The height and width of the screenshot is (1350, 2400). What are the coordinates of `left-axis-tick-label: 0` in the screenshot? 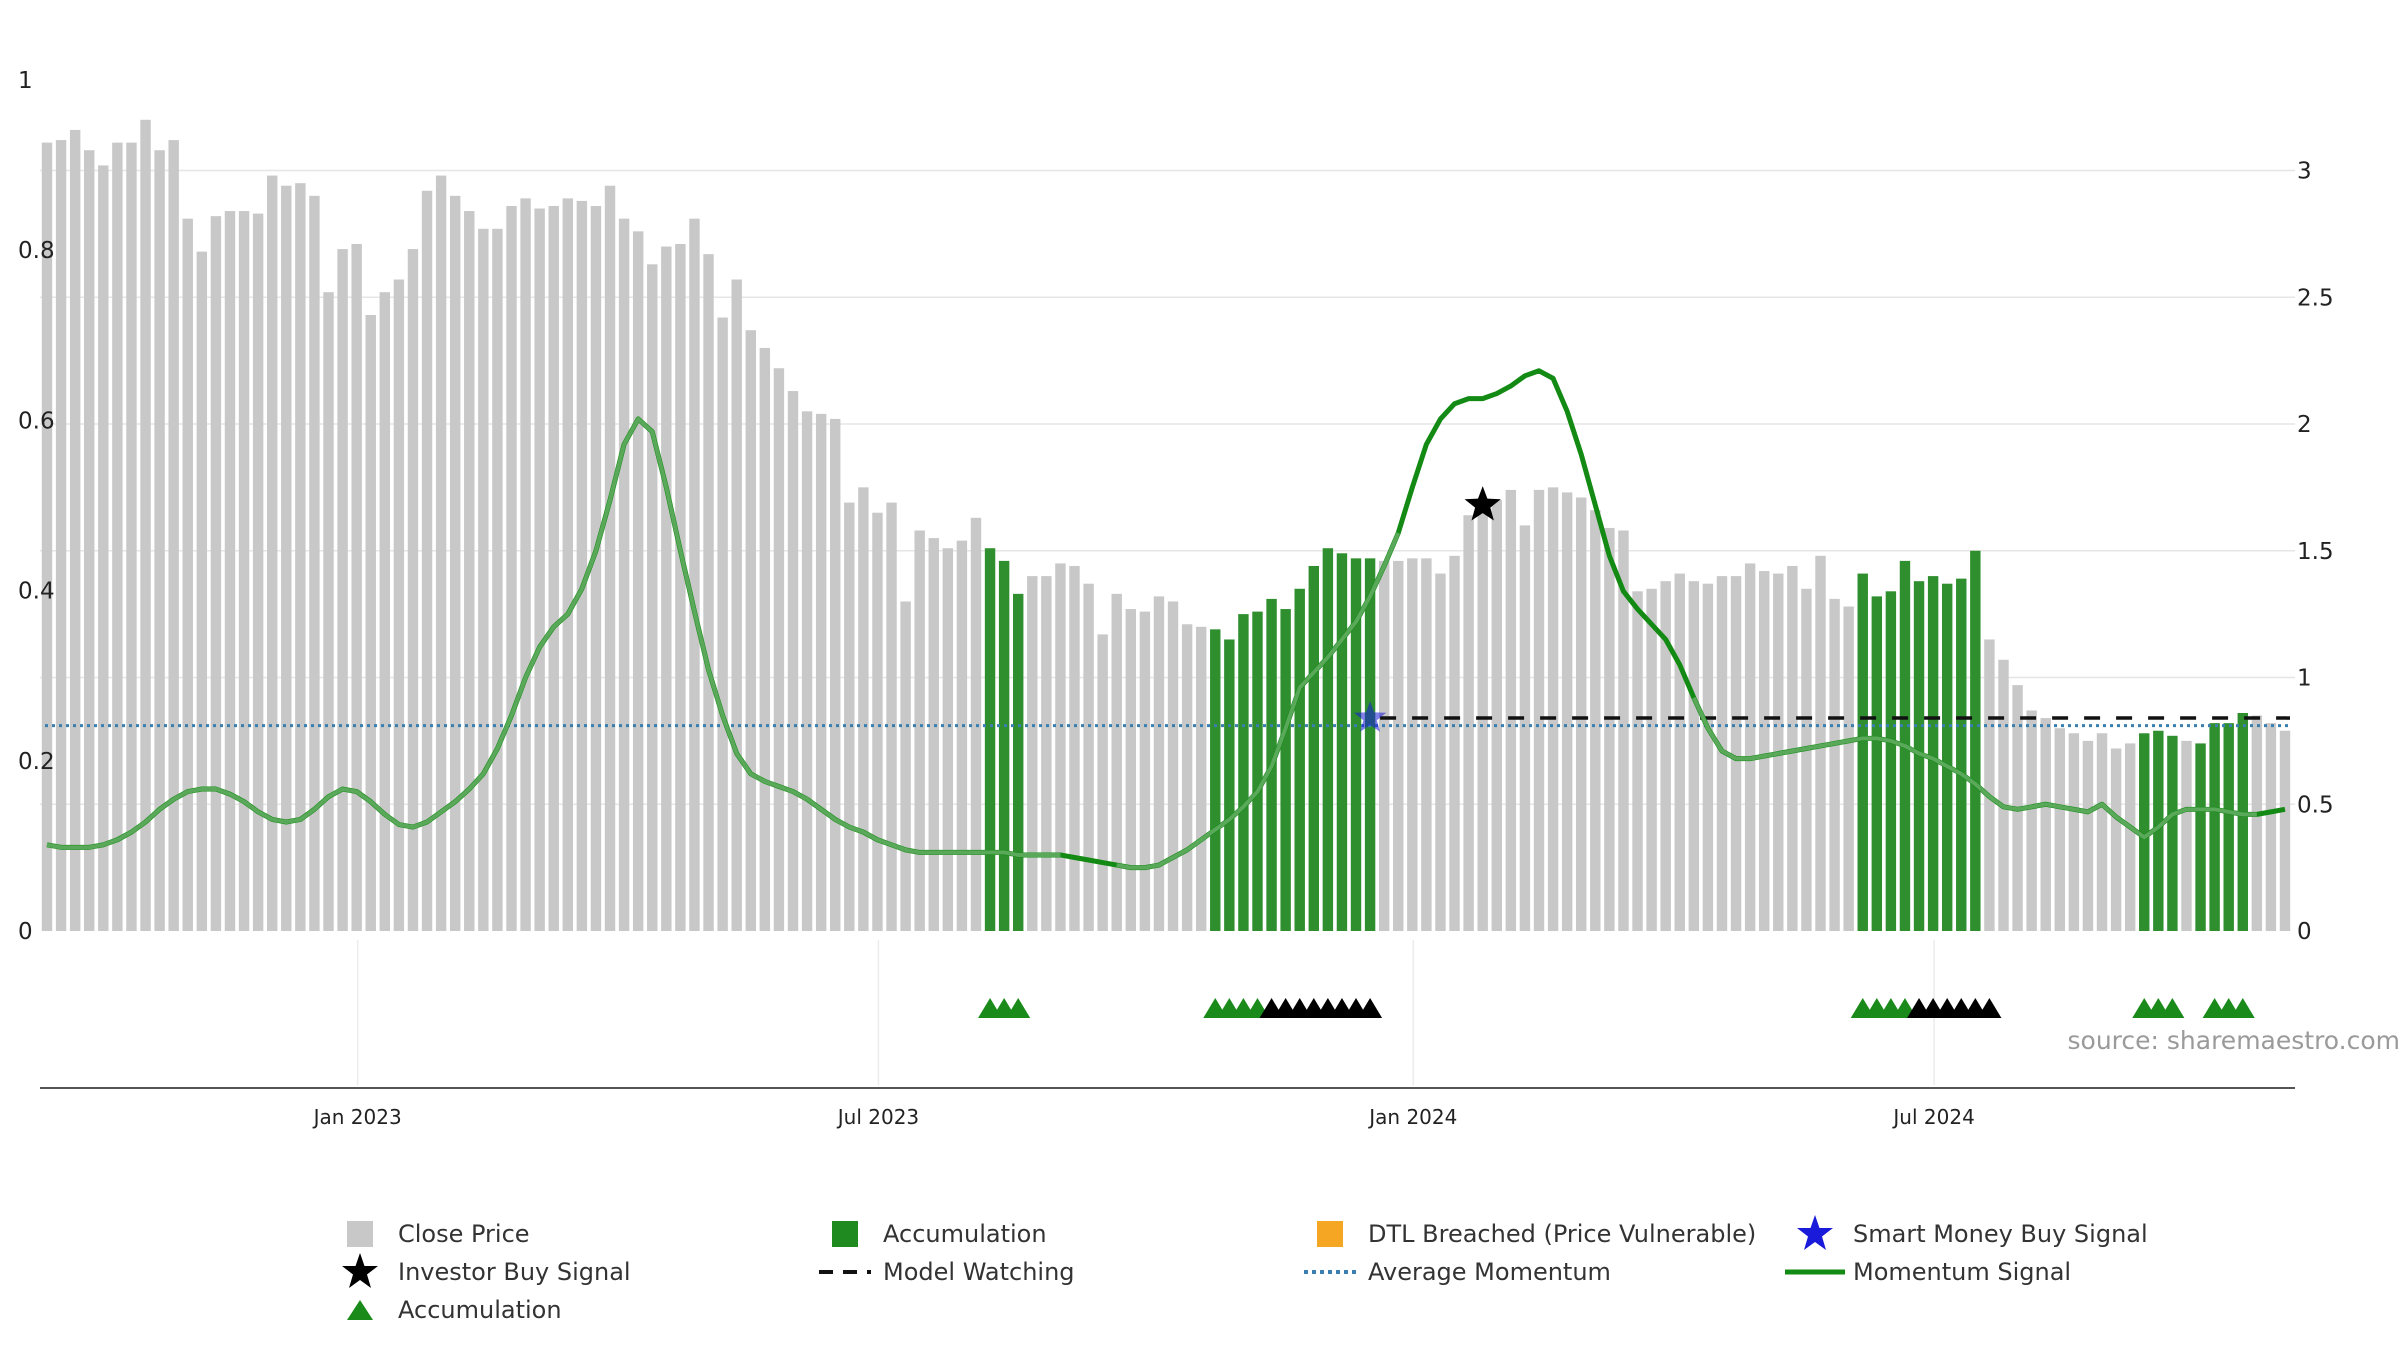 It's located at (25, 932).